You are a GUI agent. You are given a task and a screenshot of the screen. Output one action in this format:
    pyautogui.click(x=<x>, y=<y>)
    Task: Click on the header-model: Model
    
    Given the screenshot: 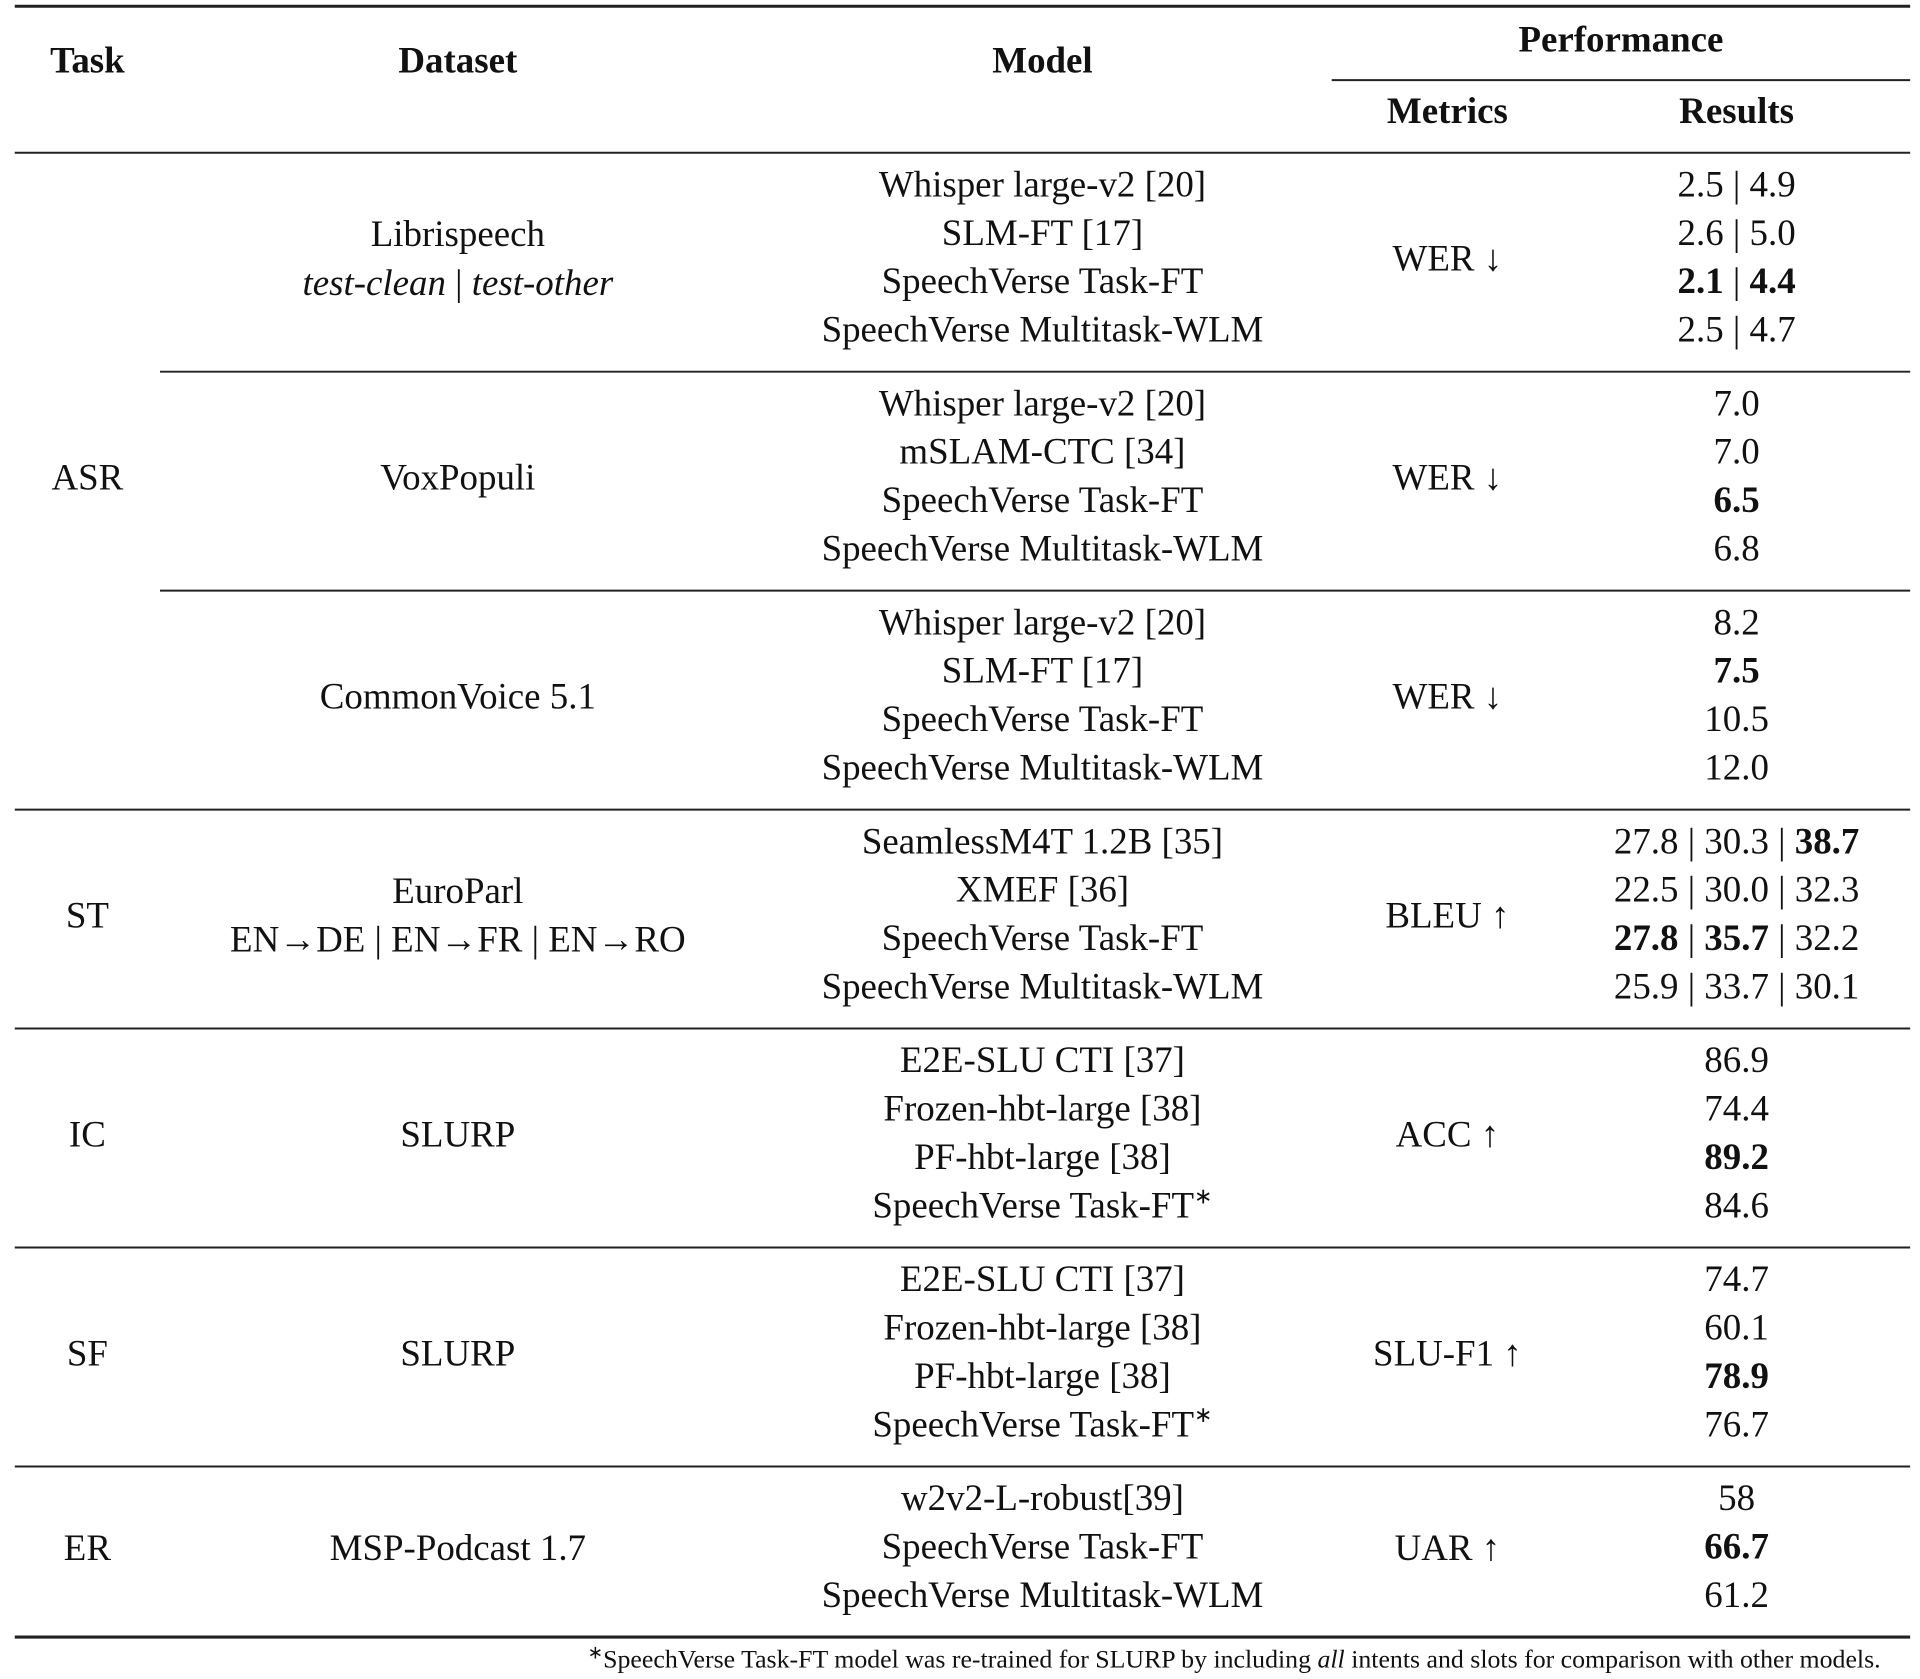 What is the action you would take?
    pyautogui.click(x=1042, y=60)
    